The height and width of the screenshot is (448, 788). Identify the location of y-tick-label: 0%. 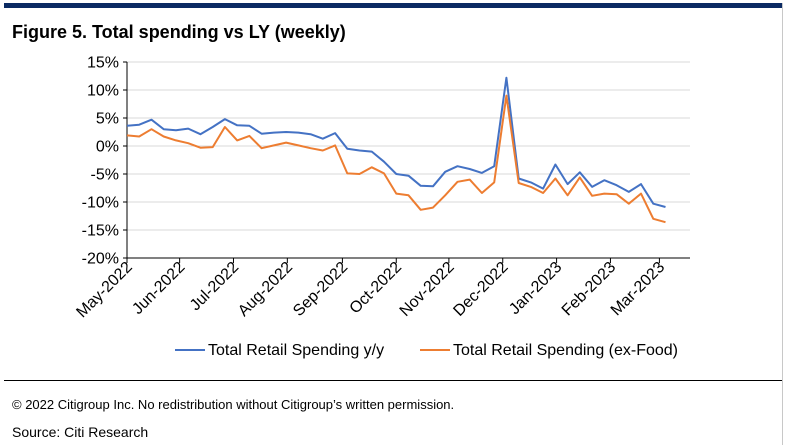
(107, 147).